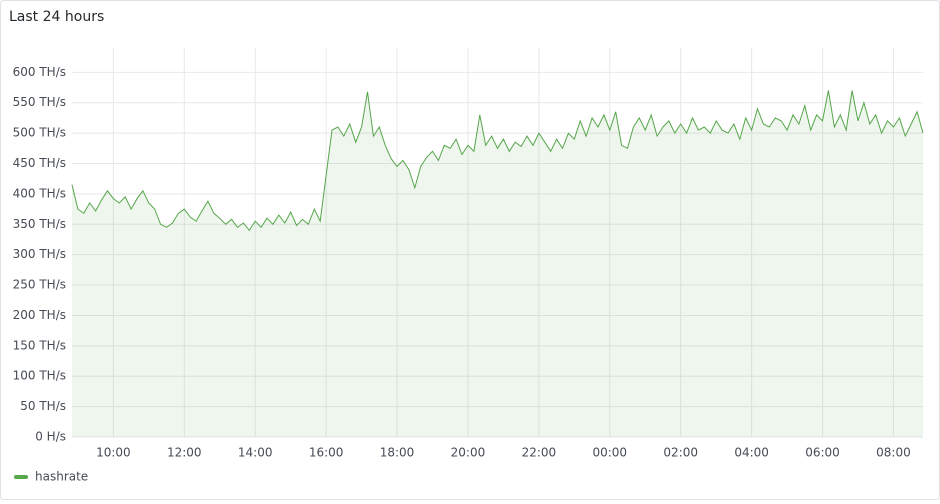  Describe the element at coordinates (39, 133) in the screenshot. I see `y-tick-label: 500 TH/s` at that location.